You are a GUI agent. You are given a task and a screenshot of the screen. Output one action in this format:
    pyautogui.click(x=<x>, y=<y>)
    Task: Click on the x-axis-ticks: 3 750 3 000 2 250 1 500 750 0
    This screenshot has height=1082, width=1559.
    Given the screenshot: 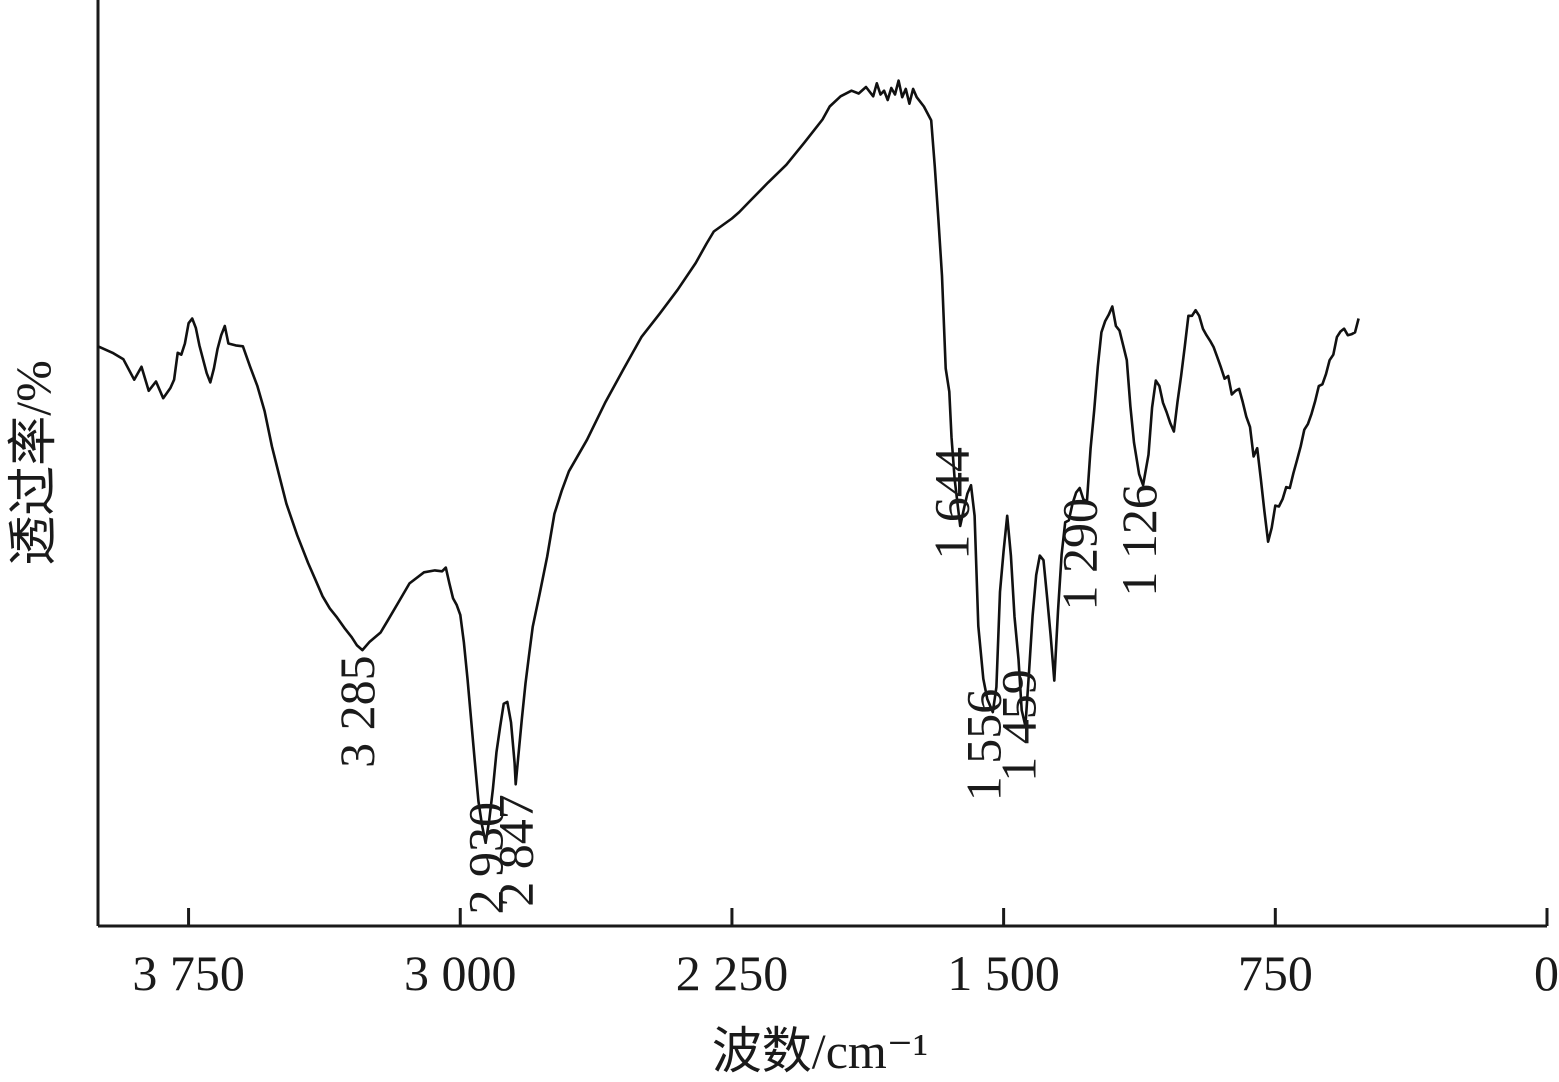 What is the action you would take?
    pyautogui.click(x=845, y=954)
    